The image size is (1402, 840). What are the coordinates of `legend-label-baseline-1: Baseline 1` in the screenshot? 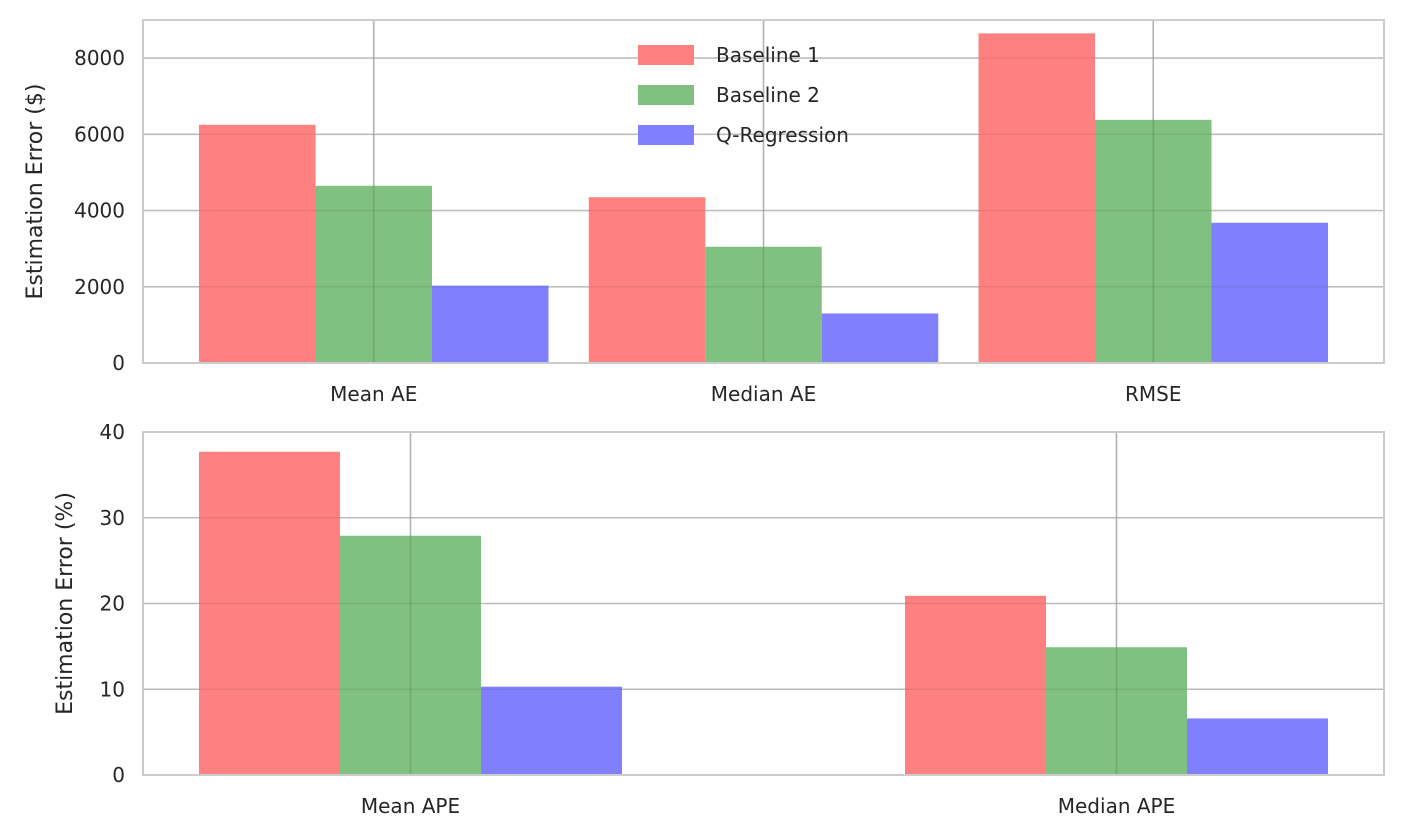 It's located at (768, 55).